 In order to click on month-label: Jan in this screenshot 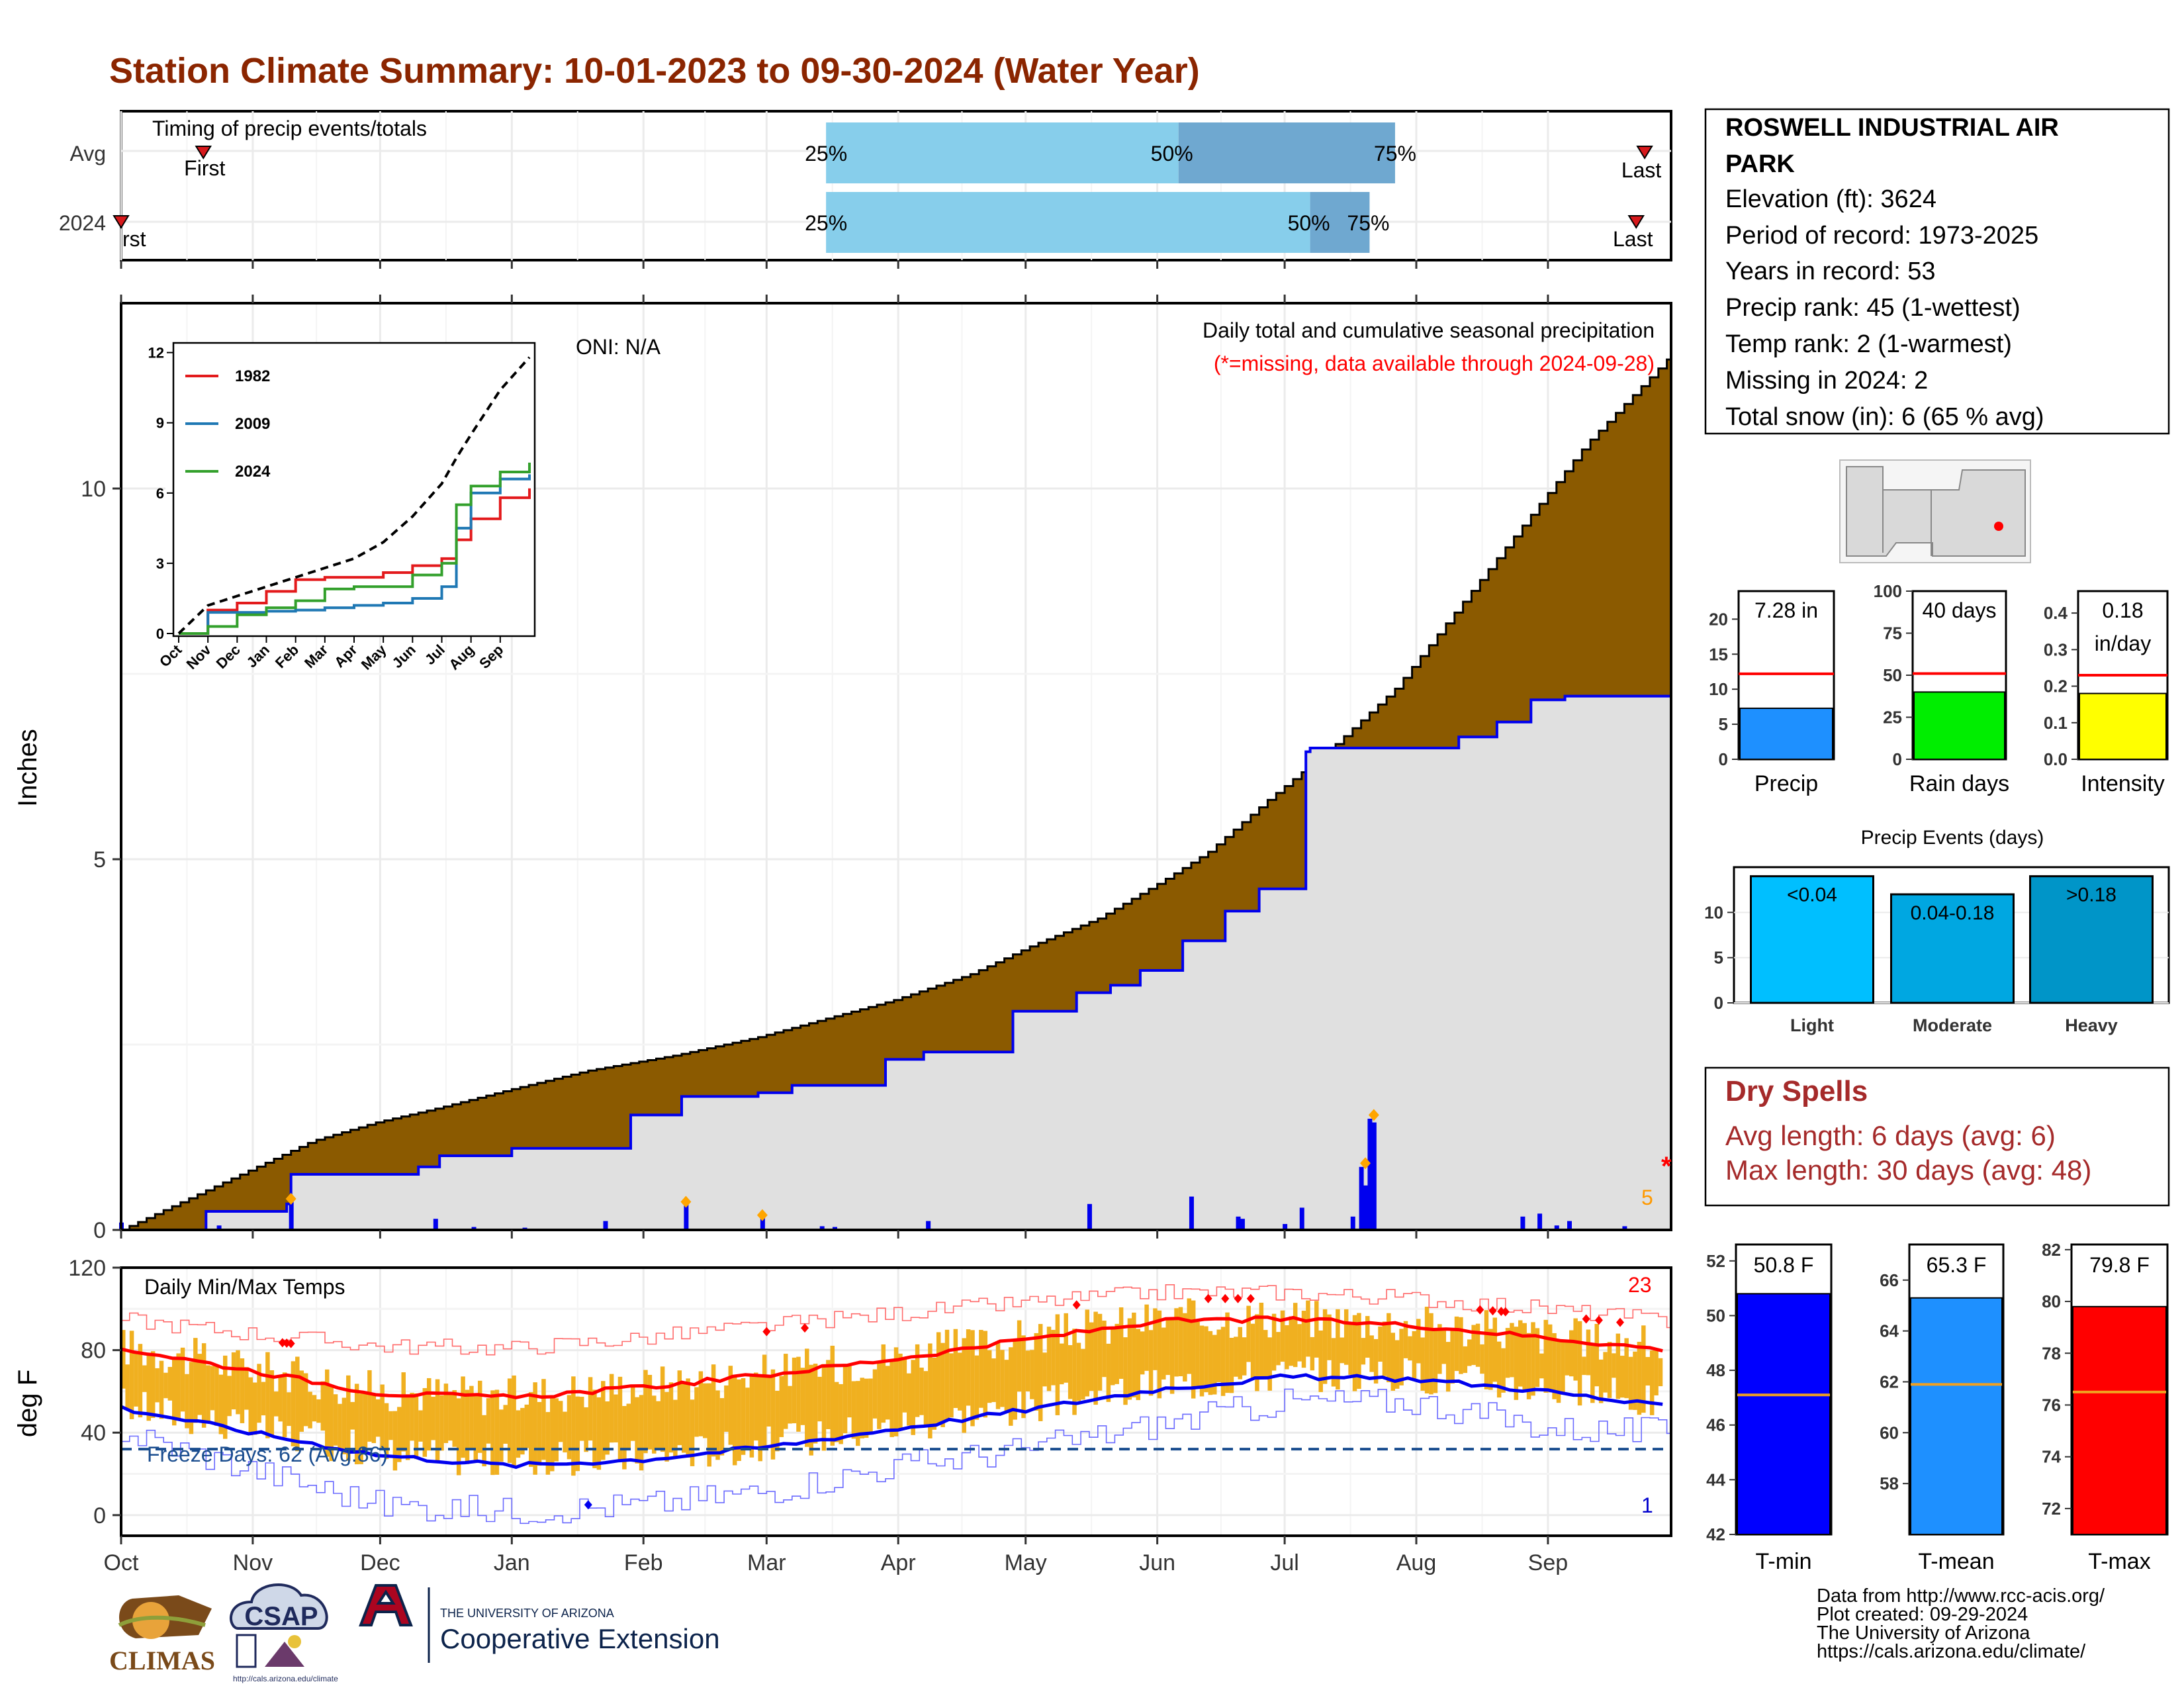, I will do `click(512, 1562)`.